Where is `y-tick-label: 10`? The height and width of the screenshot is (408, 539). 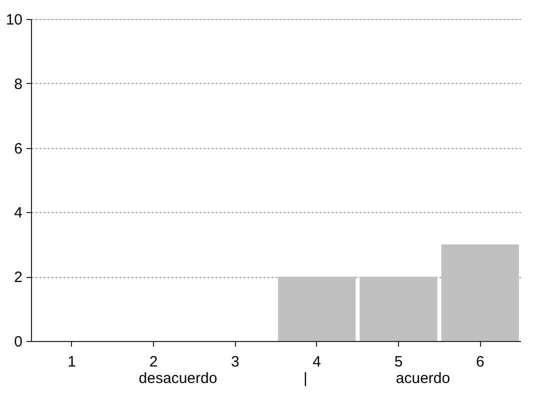 y-tick-label: 10 is located at coordinates (14, 20).